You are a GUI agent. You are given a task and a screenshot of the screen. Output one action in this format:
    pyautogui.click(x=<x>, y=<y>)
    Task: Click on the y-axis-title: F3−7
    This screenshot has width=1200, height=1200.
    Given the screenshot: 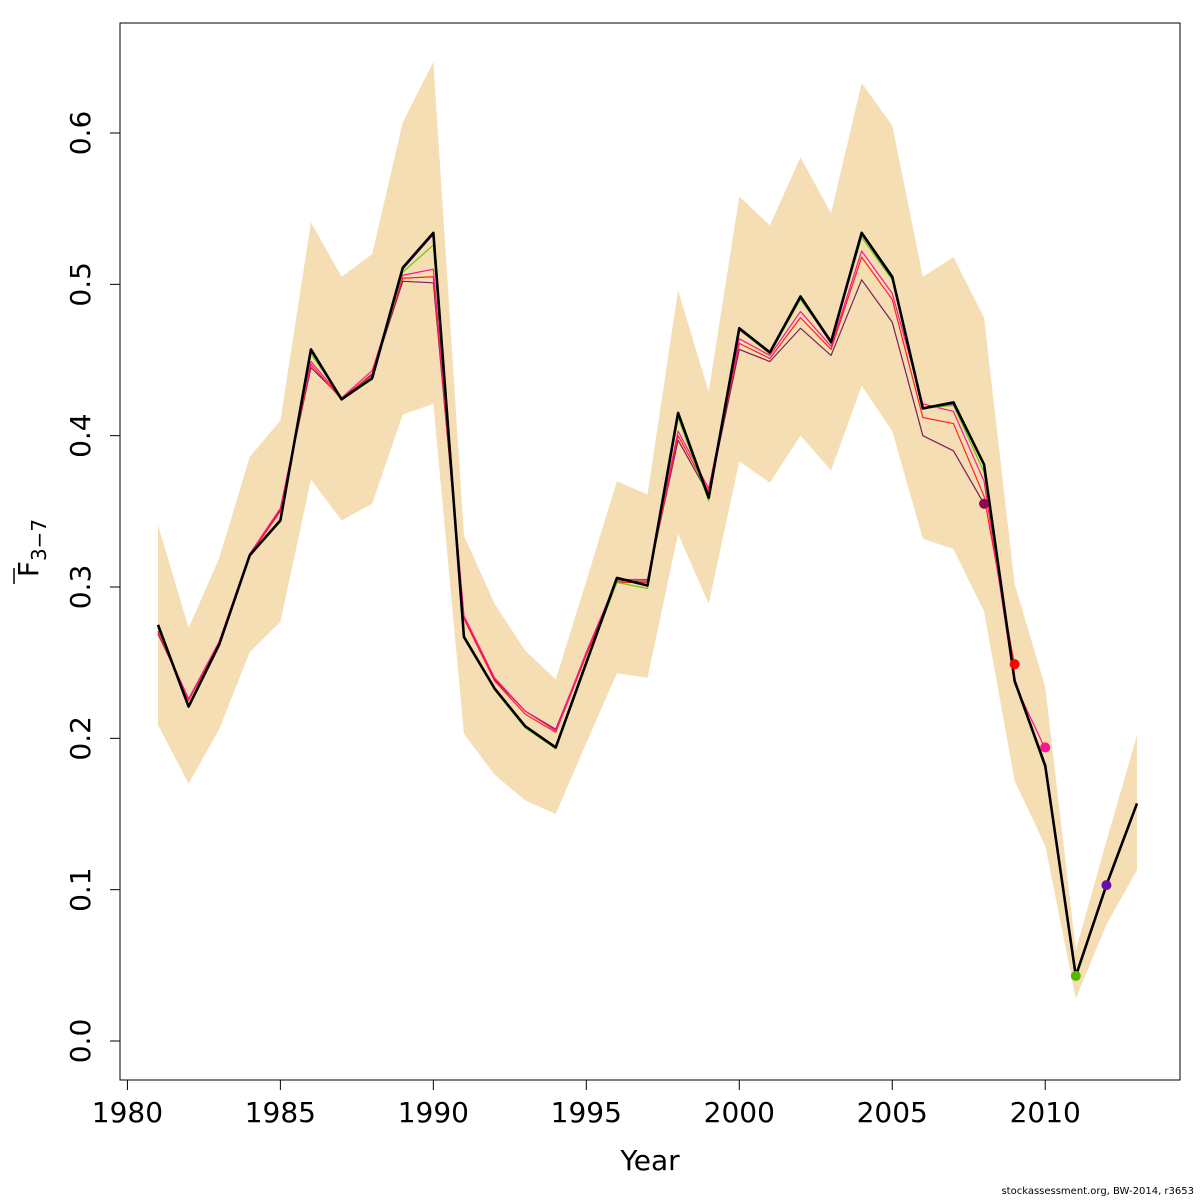 What is the action you would take?
    pyautogui.click(x=31, y=551)
    